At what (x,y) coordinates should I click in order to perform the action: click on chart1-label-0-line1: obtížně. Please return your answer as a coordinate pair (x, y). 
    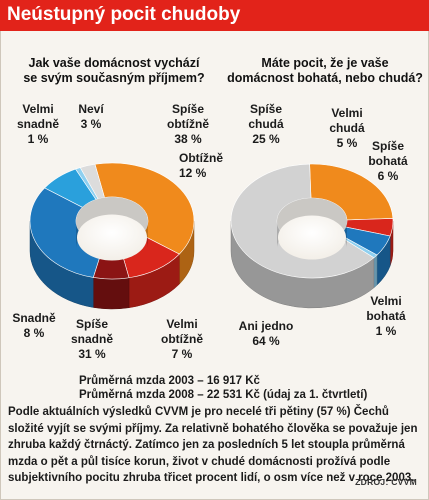
    Looking at the image, I should click on (188, 124).